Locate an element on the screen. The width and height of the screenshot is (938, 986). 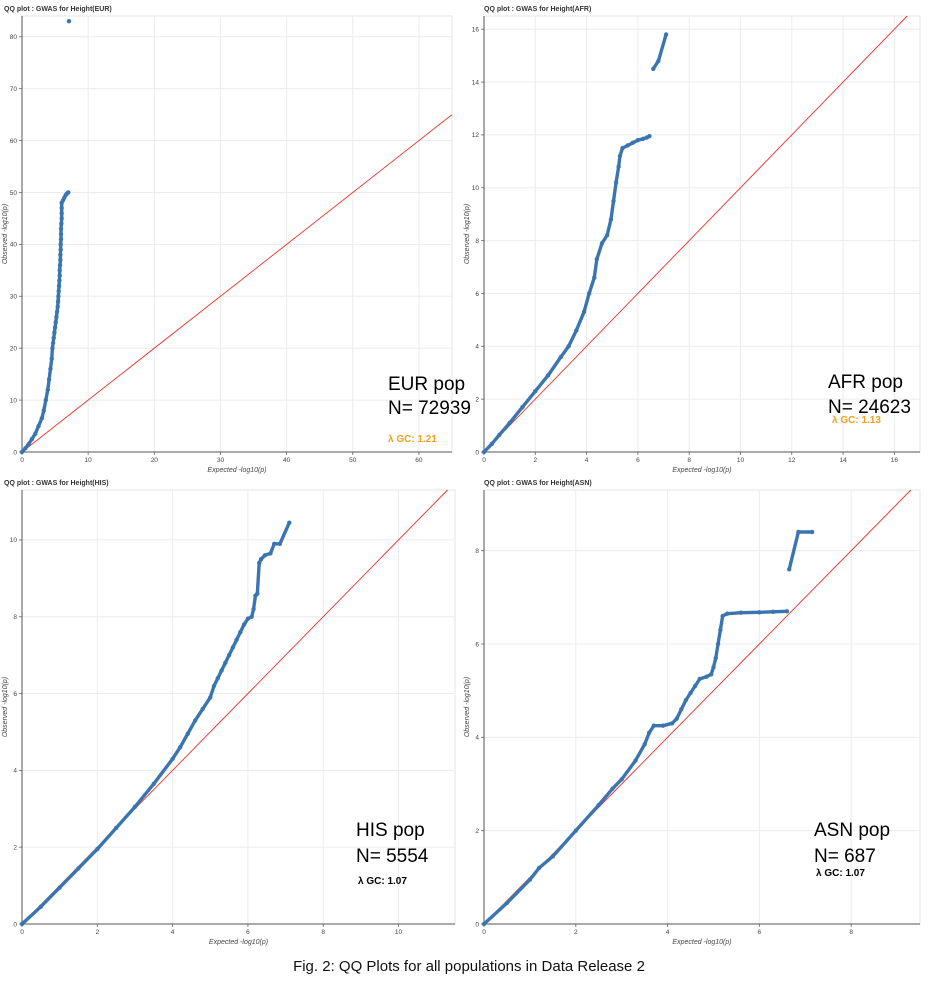
y-tick-label: 30 is located at coordinates (14, 297).